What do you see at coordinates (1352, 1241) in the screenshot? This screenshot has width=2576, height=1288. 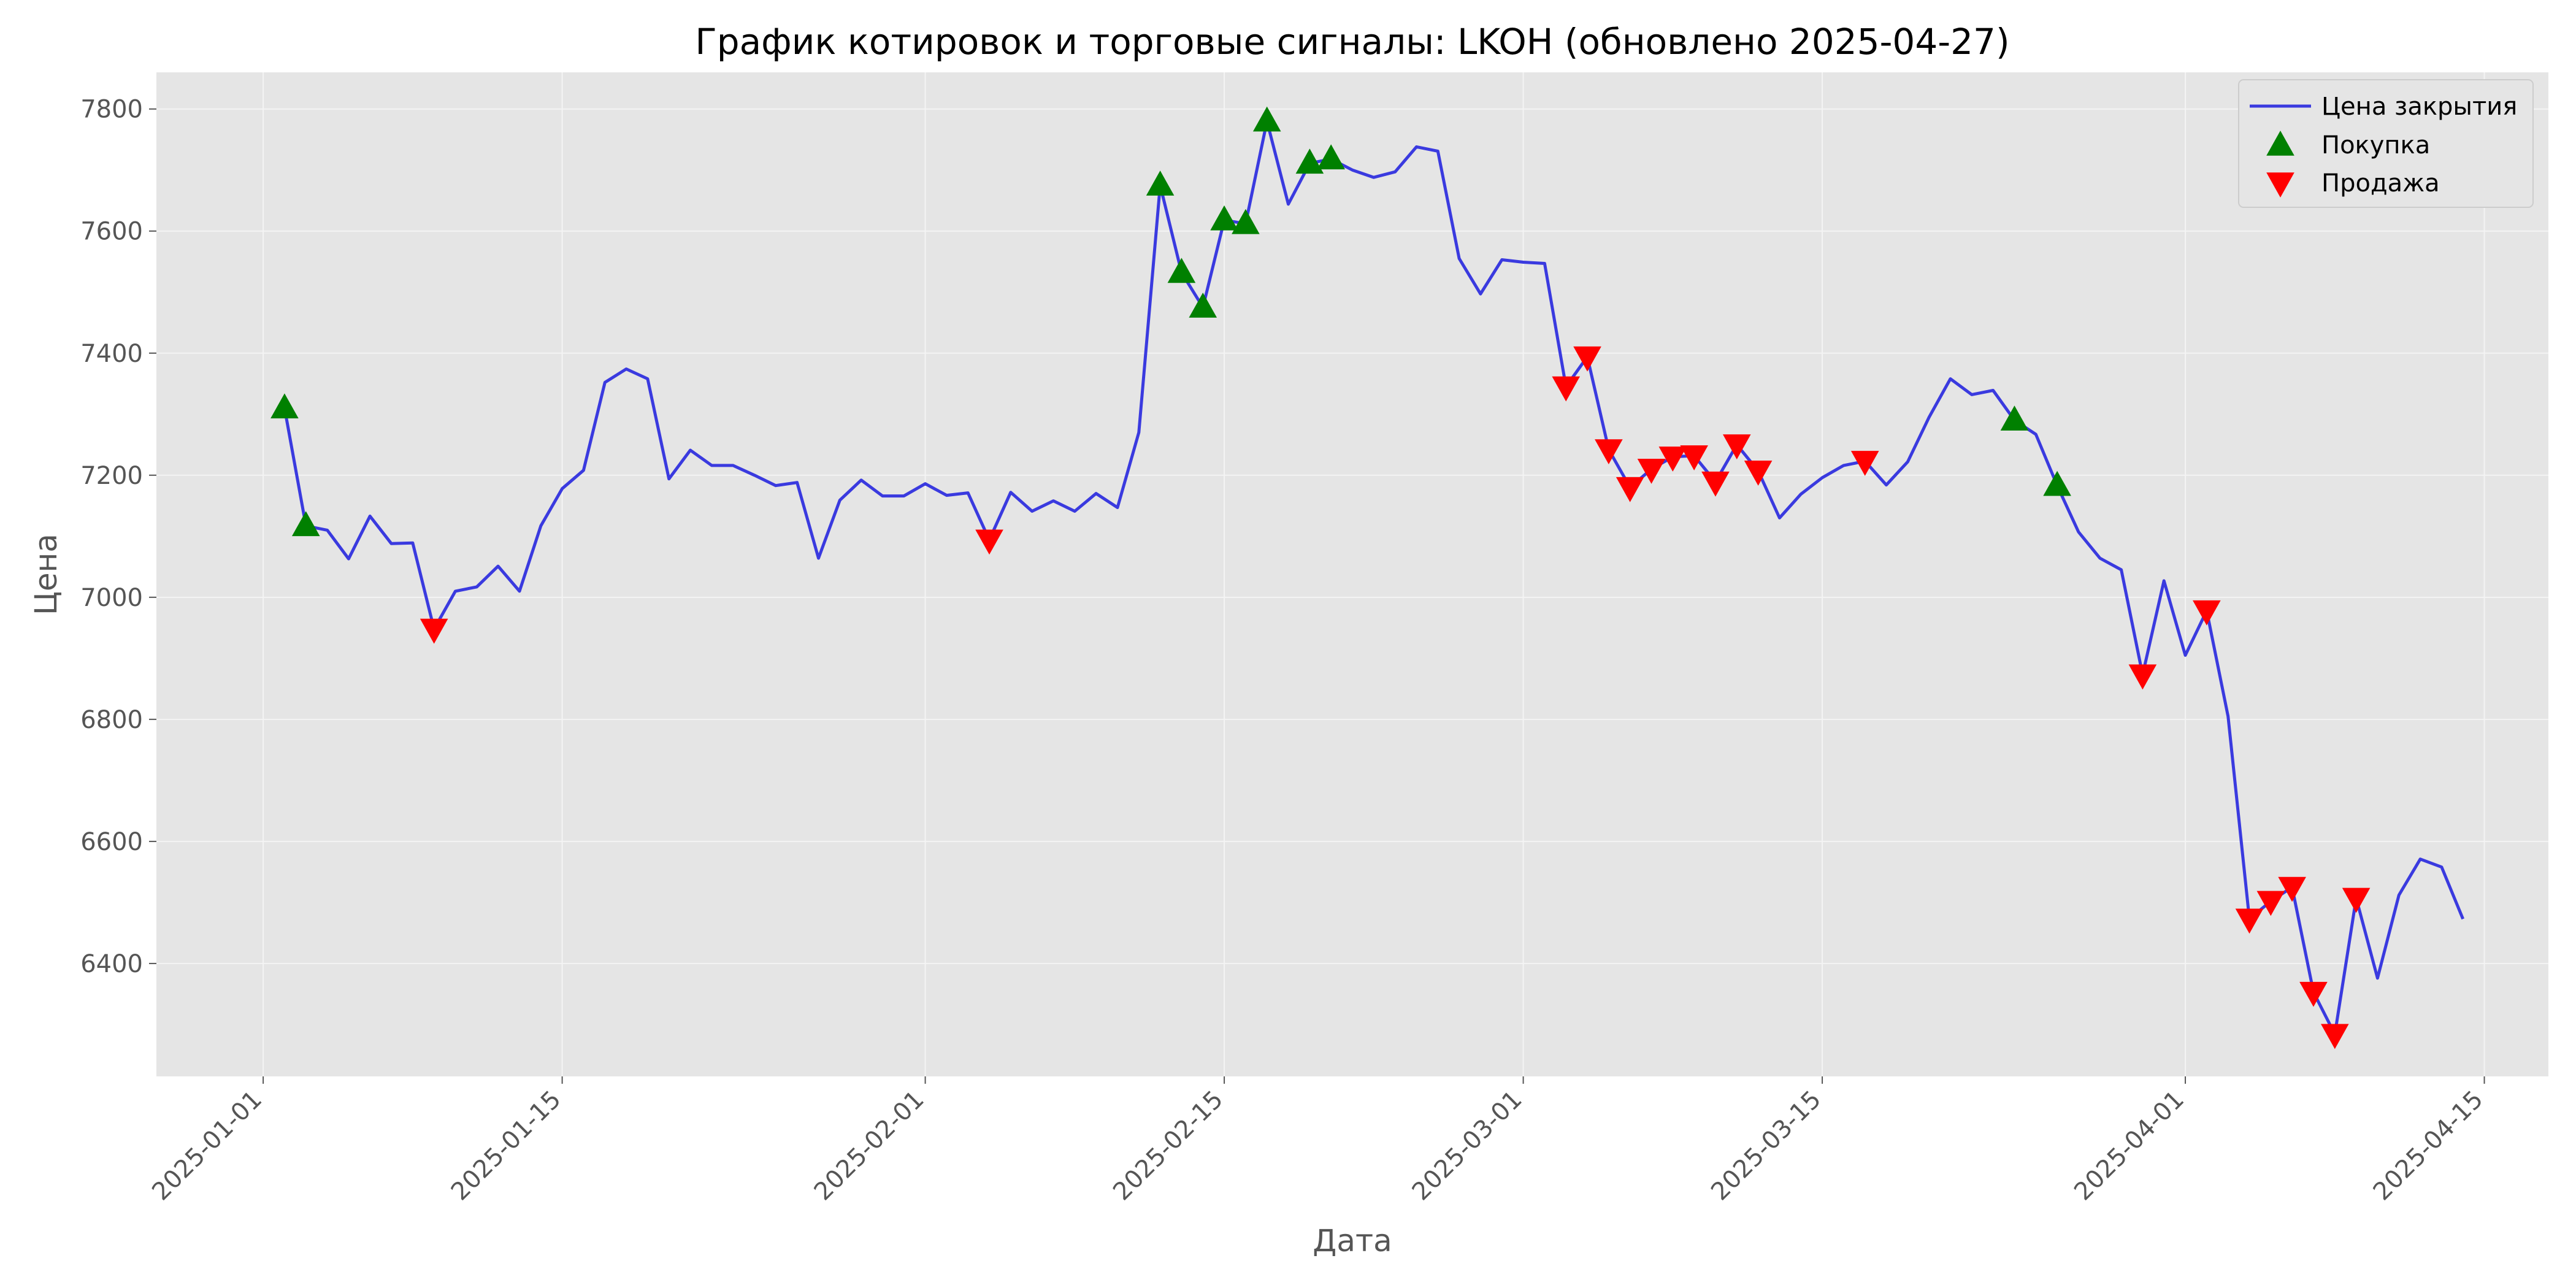 I see `x-axis-label: Дата` at bounding box center [1352, 1241].